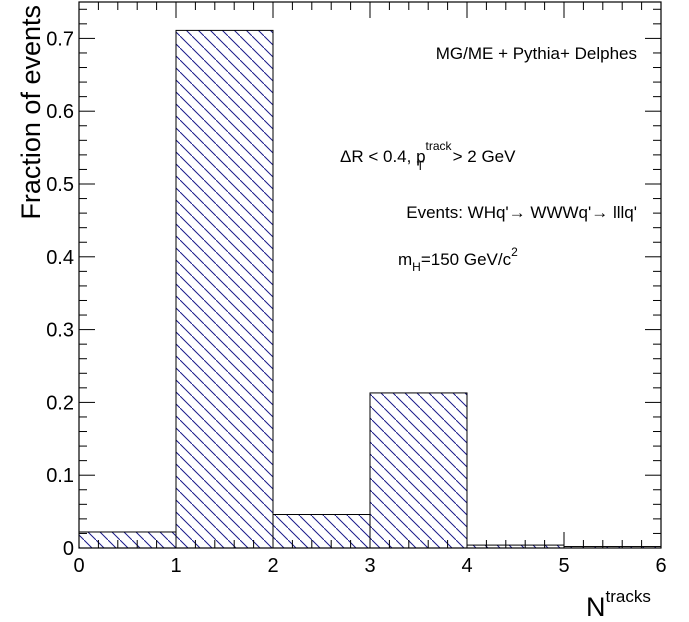  I want to click on y-tick-label: 0, so click(68, 549).